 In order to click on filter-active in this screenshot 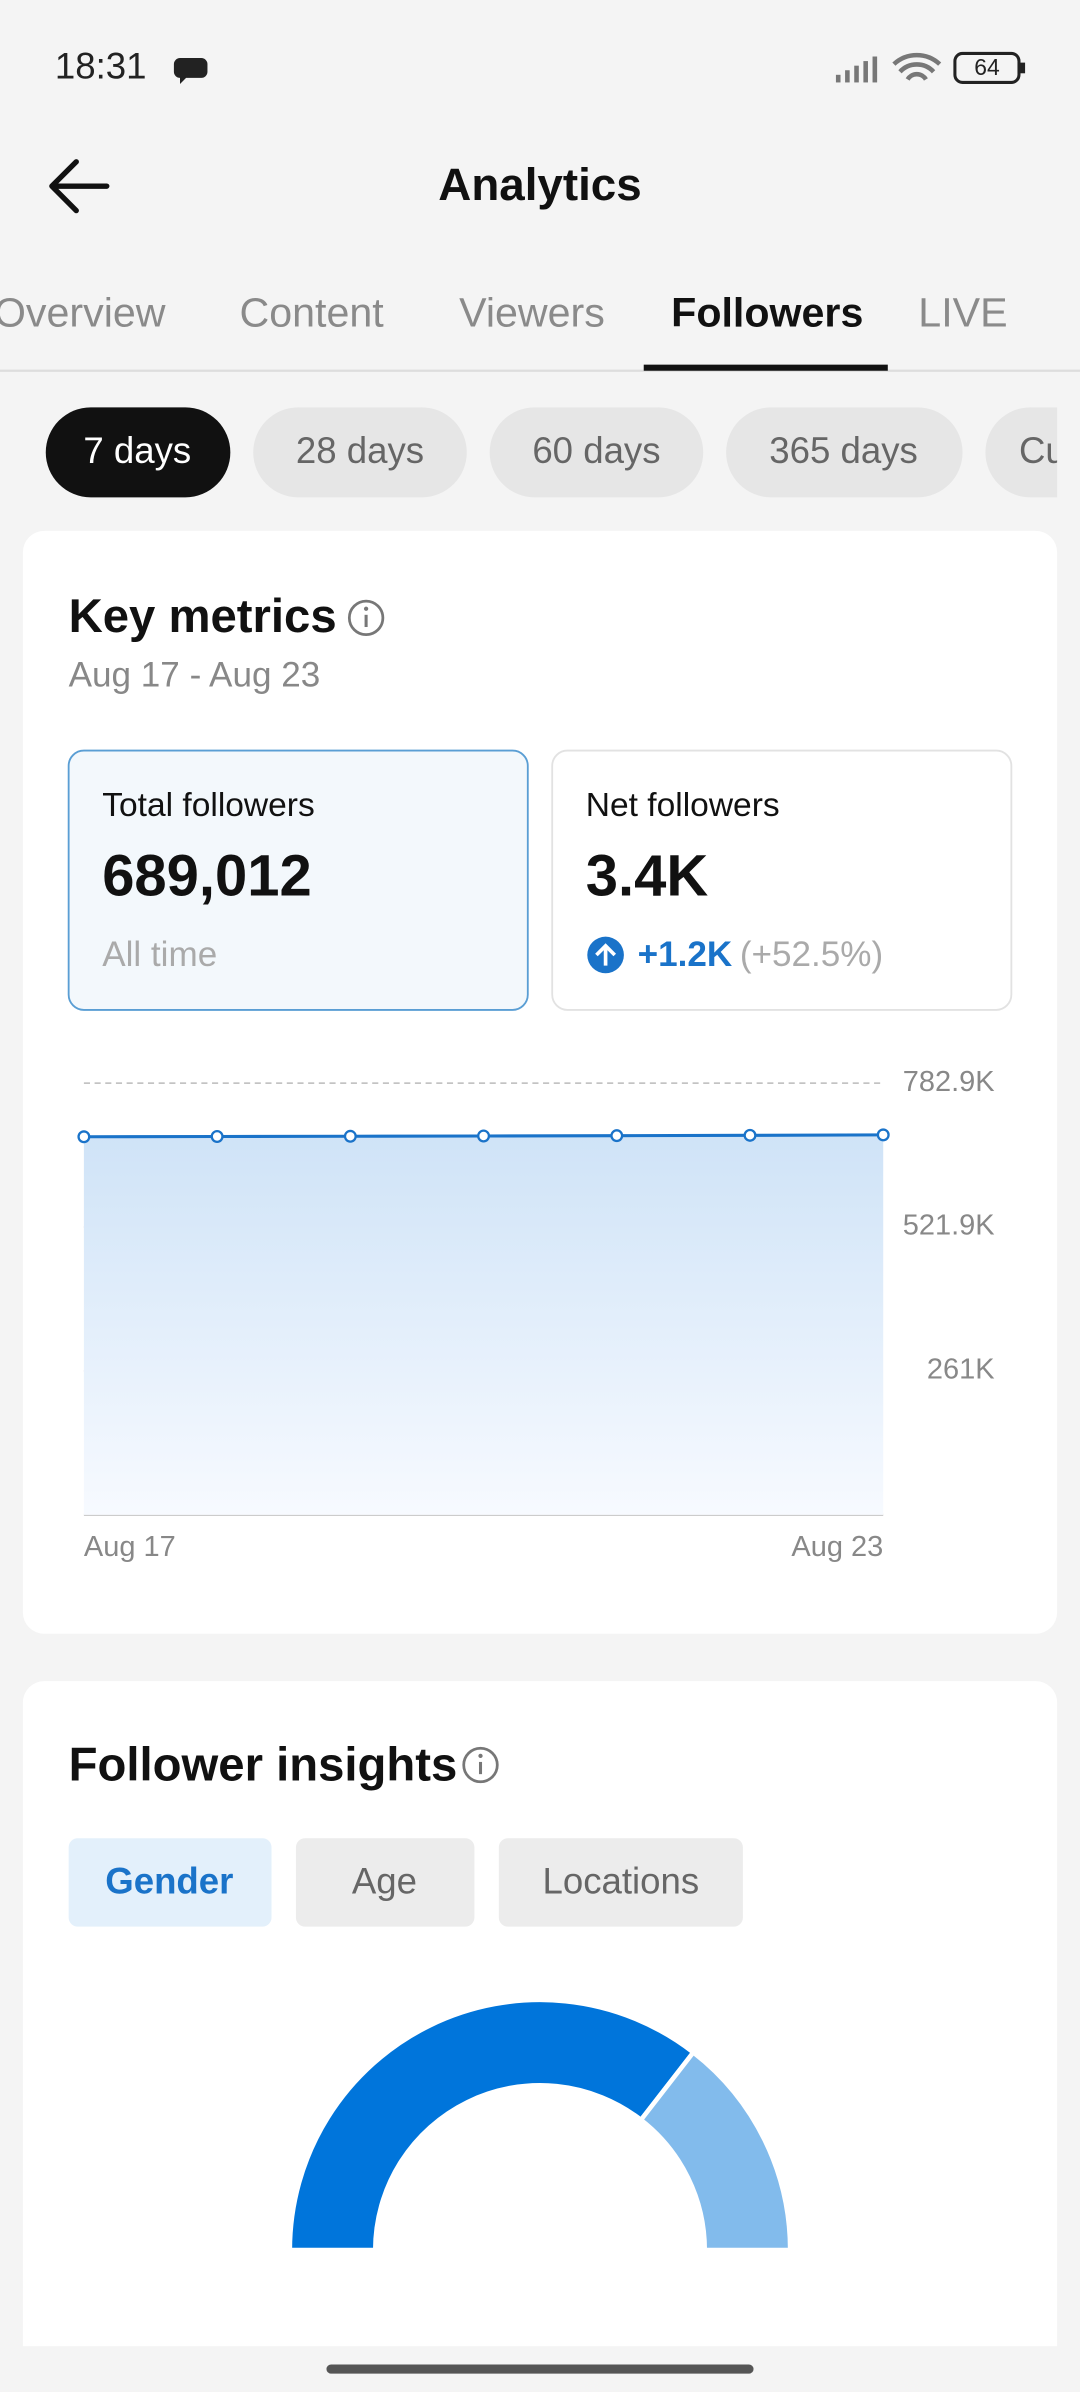, I will do `click(170, 1882)`.